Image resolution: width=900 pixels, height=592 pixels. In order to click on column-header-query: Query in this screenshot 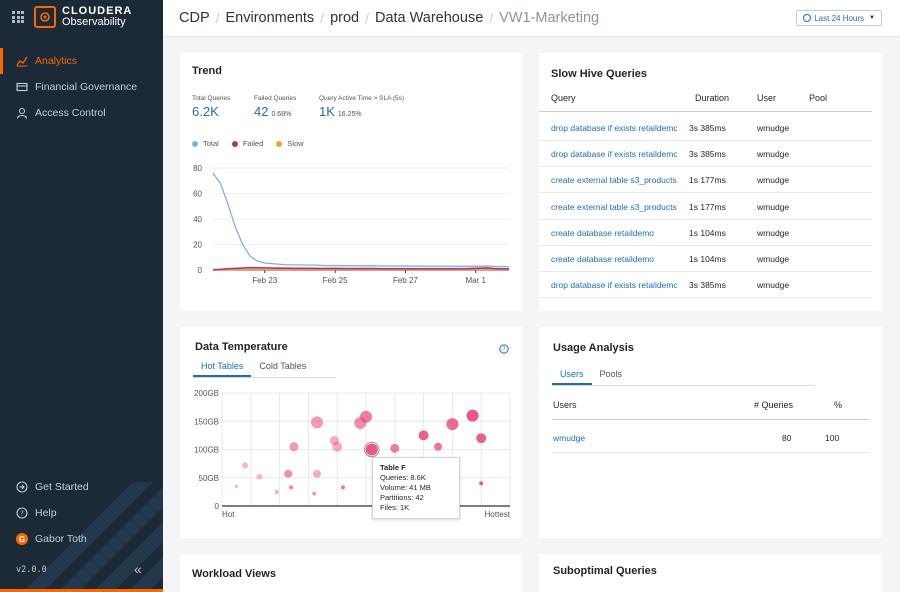, I will do `click(563, 98)`.